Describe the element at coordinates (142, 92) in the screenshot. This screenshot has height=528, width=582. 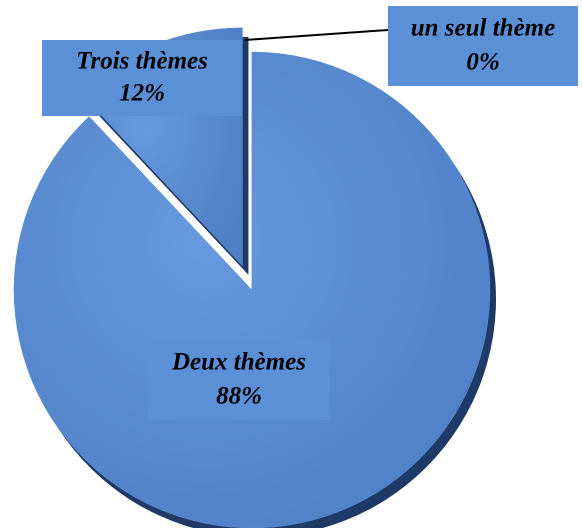
I see `slice-value-label: 12%` at that location.